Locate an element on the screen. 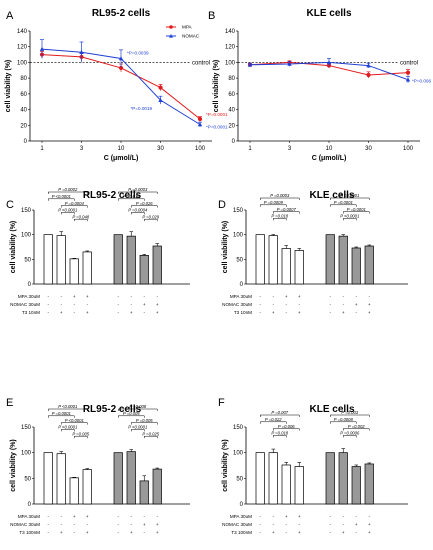 The height and width of the screenshot is (550, 433). y-tick-label: 60 is located at coordinates (231, 95).